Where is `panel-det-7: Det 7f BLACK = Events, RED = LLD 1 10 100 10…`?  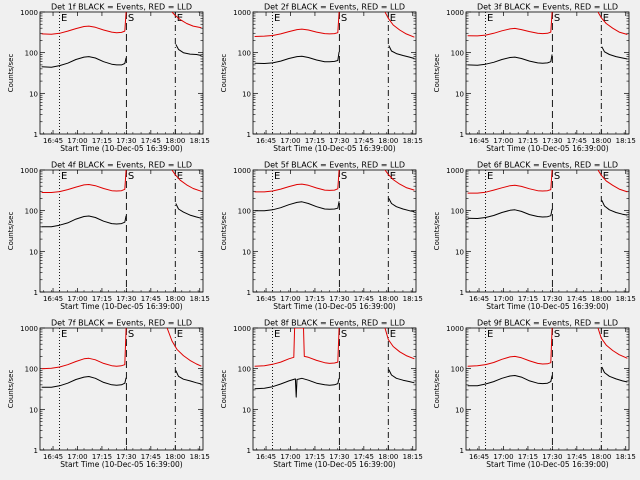 panel-det-7: Det 7f BLACK = Events, RED = LLD 1 10 100 10… is located at coordinates (108, 394).